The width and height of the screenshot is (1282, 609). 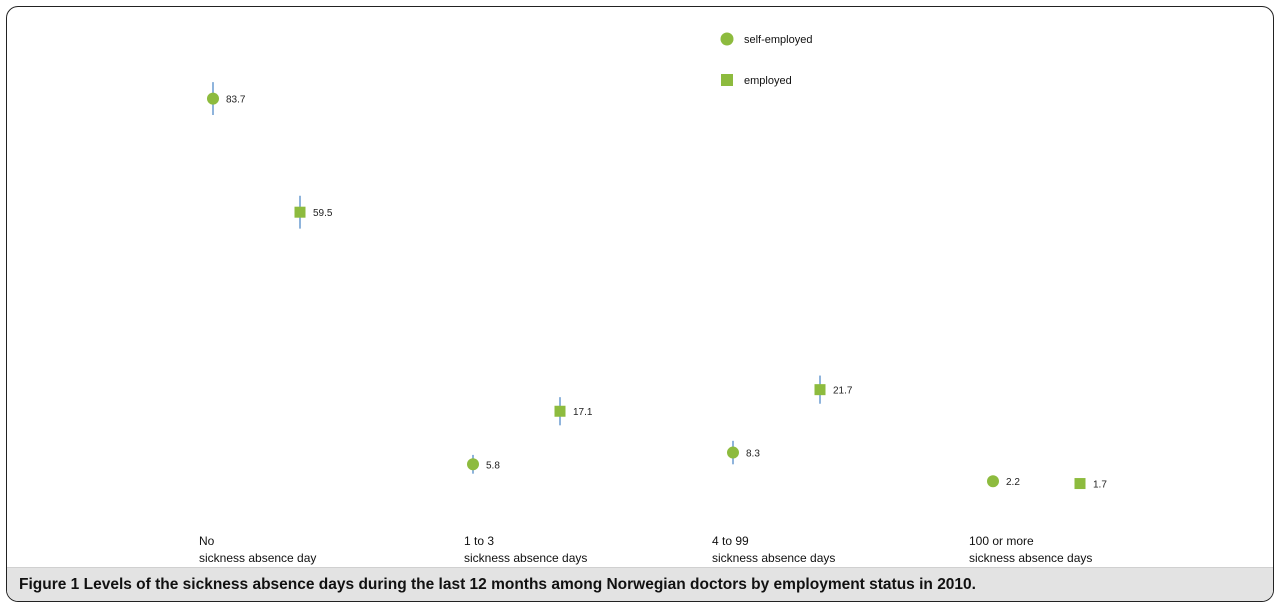 I want to click on data-label-employed: 59.5, so click(x=323, y=213).